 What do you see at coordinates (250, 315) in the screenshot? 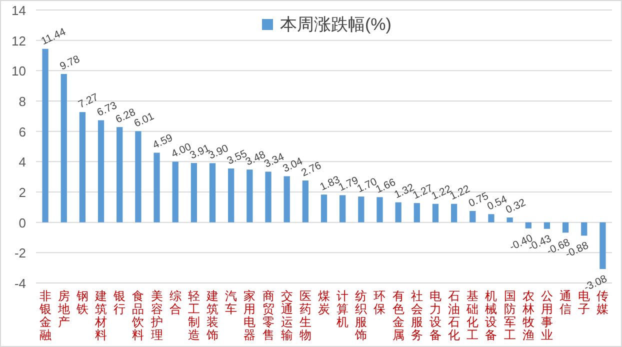
I see `x-tick-label: 家用电器` at bounding box center [250, 315].